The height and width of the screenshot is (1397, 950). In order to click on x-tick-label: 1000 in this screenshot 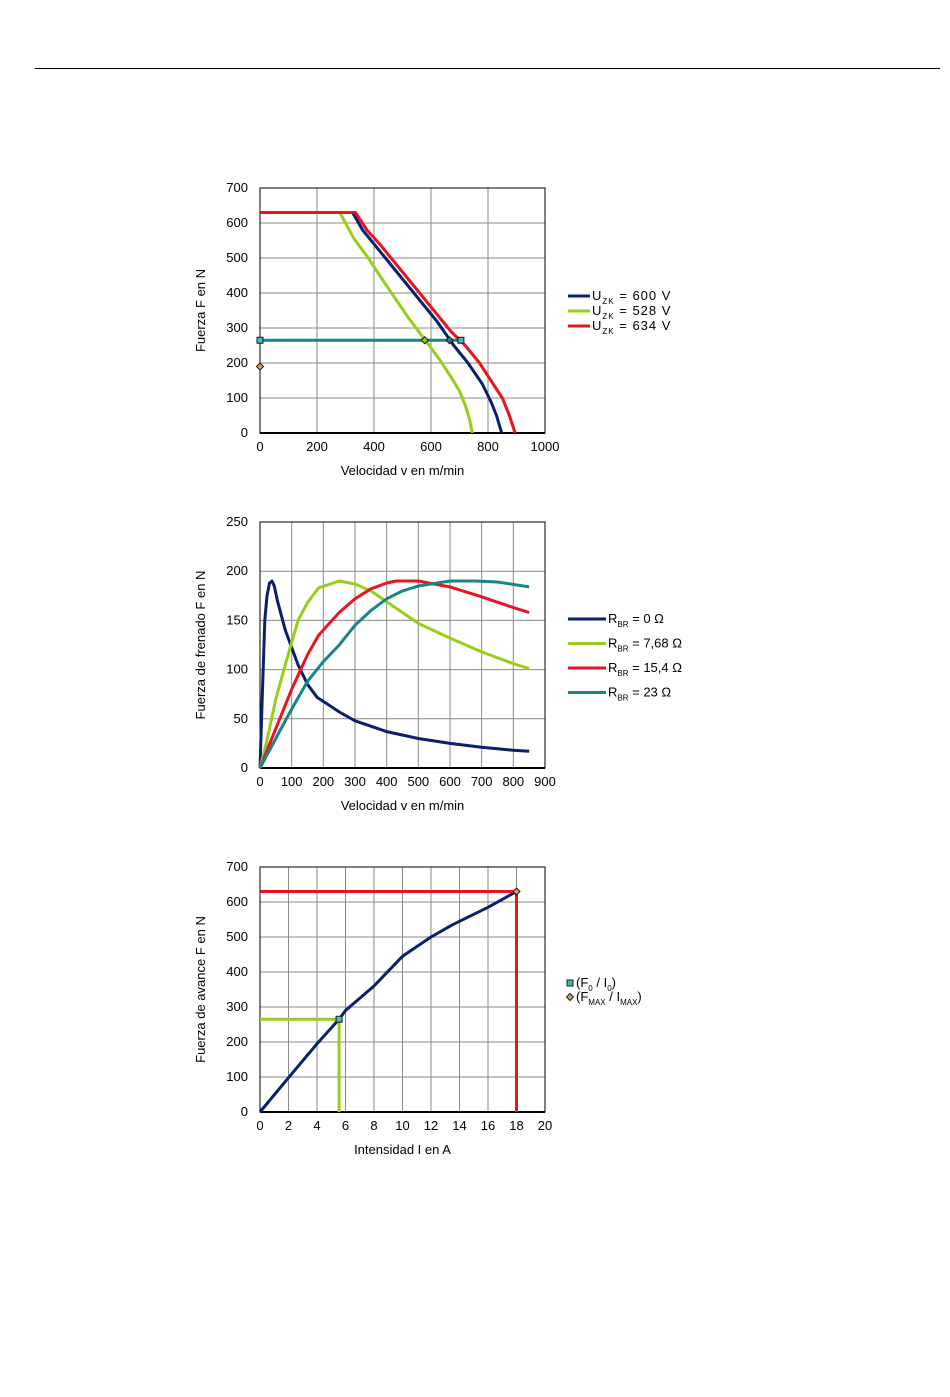, I will do `click(545, 446)`.